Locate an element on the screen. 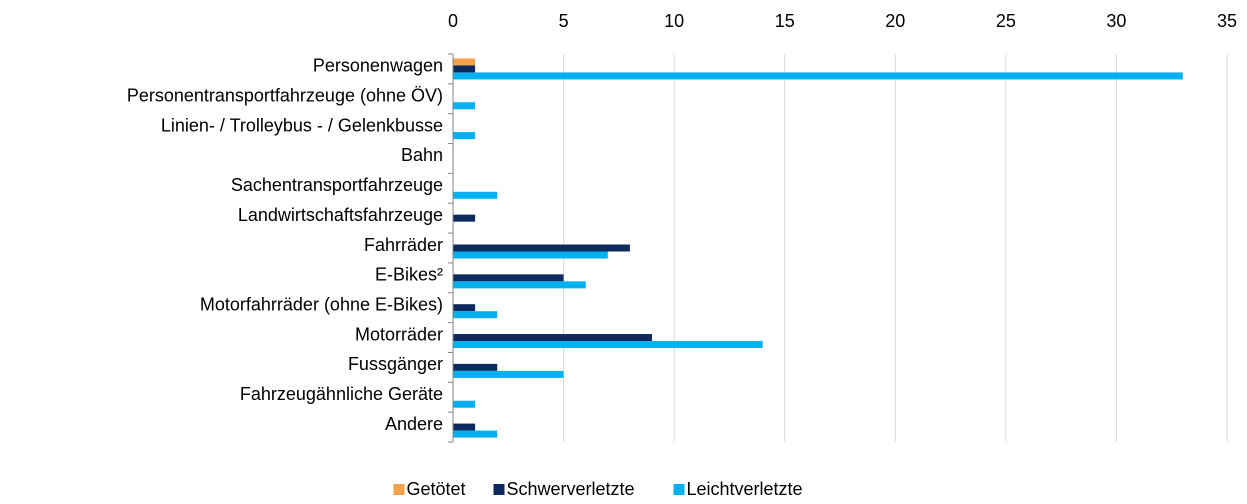 The height and width of the screenshot is (504, 1247). x-tick-label: 10 is located at coordinates (674, 21).